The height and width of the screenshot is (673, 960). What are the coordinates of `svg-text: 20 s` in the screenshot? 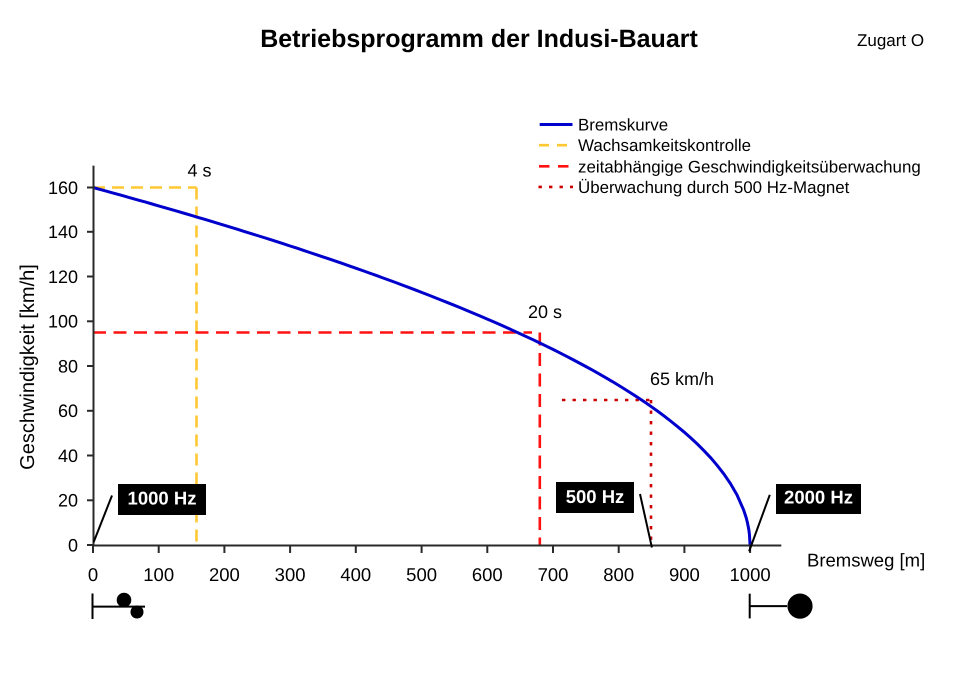 It's located at (545, 312).